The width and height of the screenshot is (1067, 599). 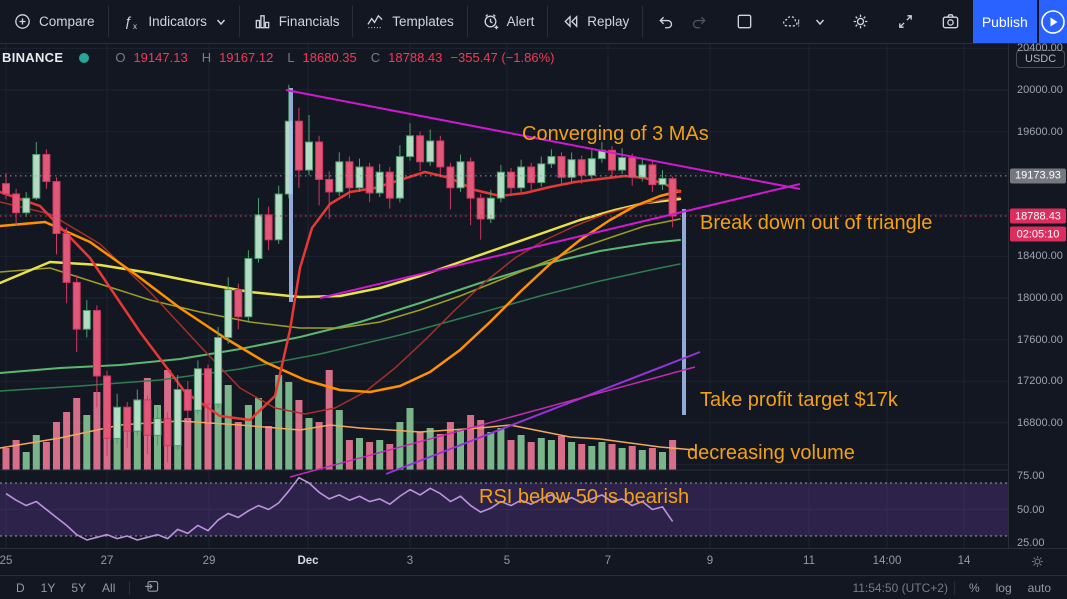 I want to click on range-button-All: All, so click(x=109, y=587).